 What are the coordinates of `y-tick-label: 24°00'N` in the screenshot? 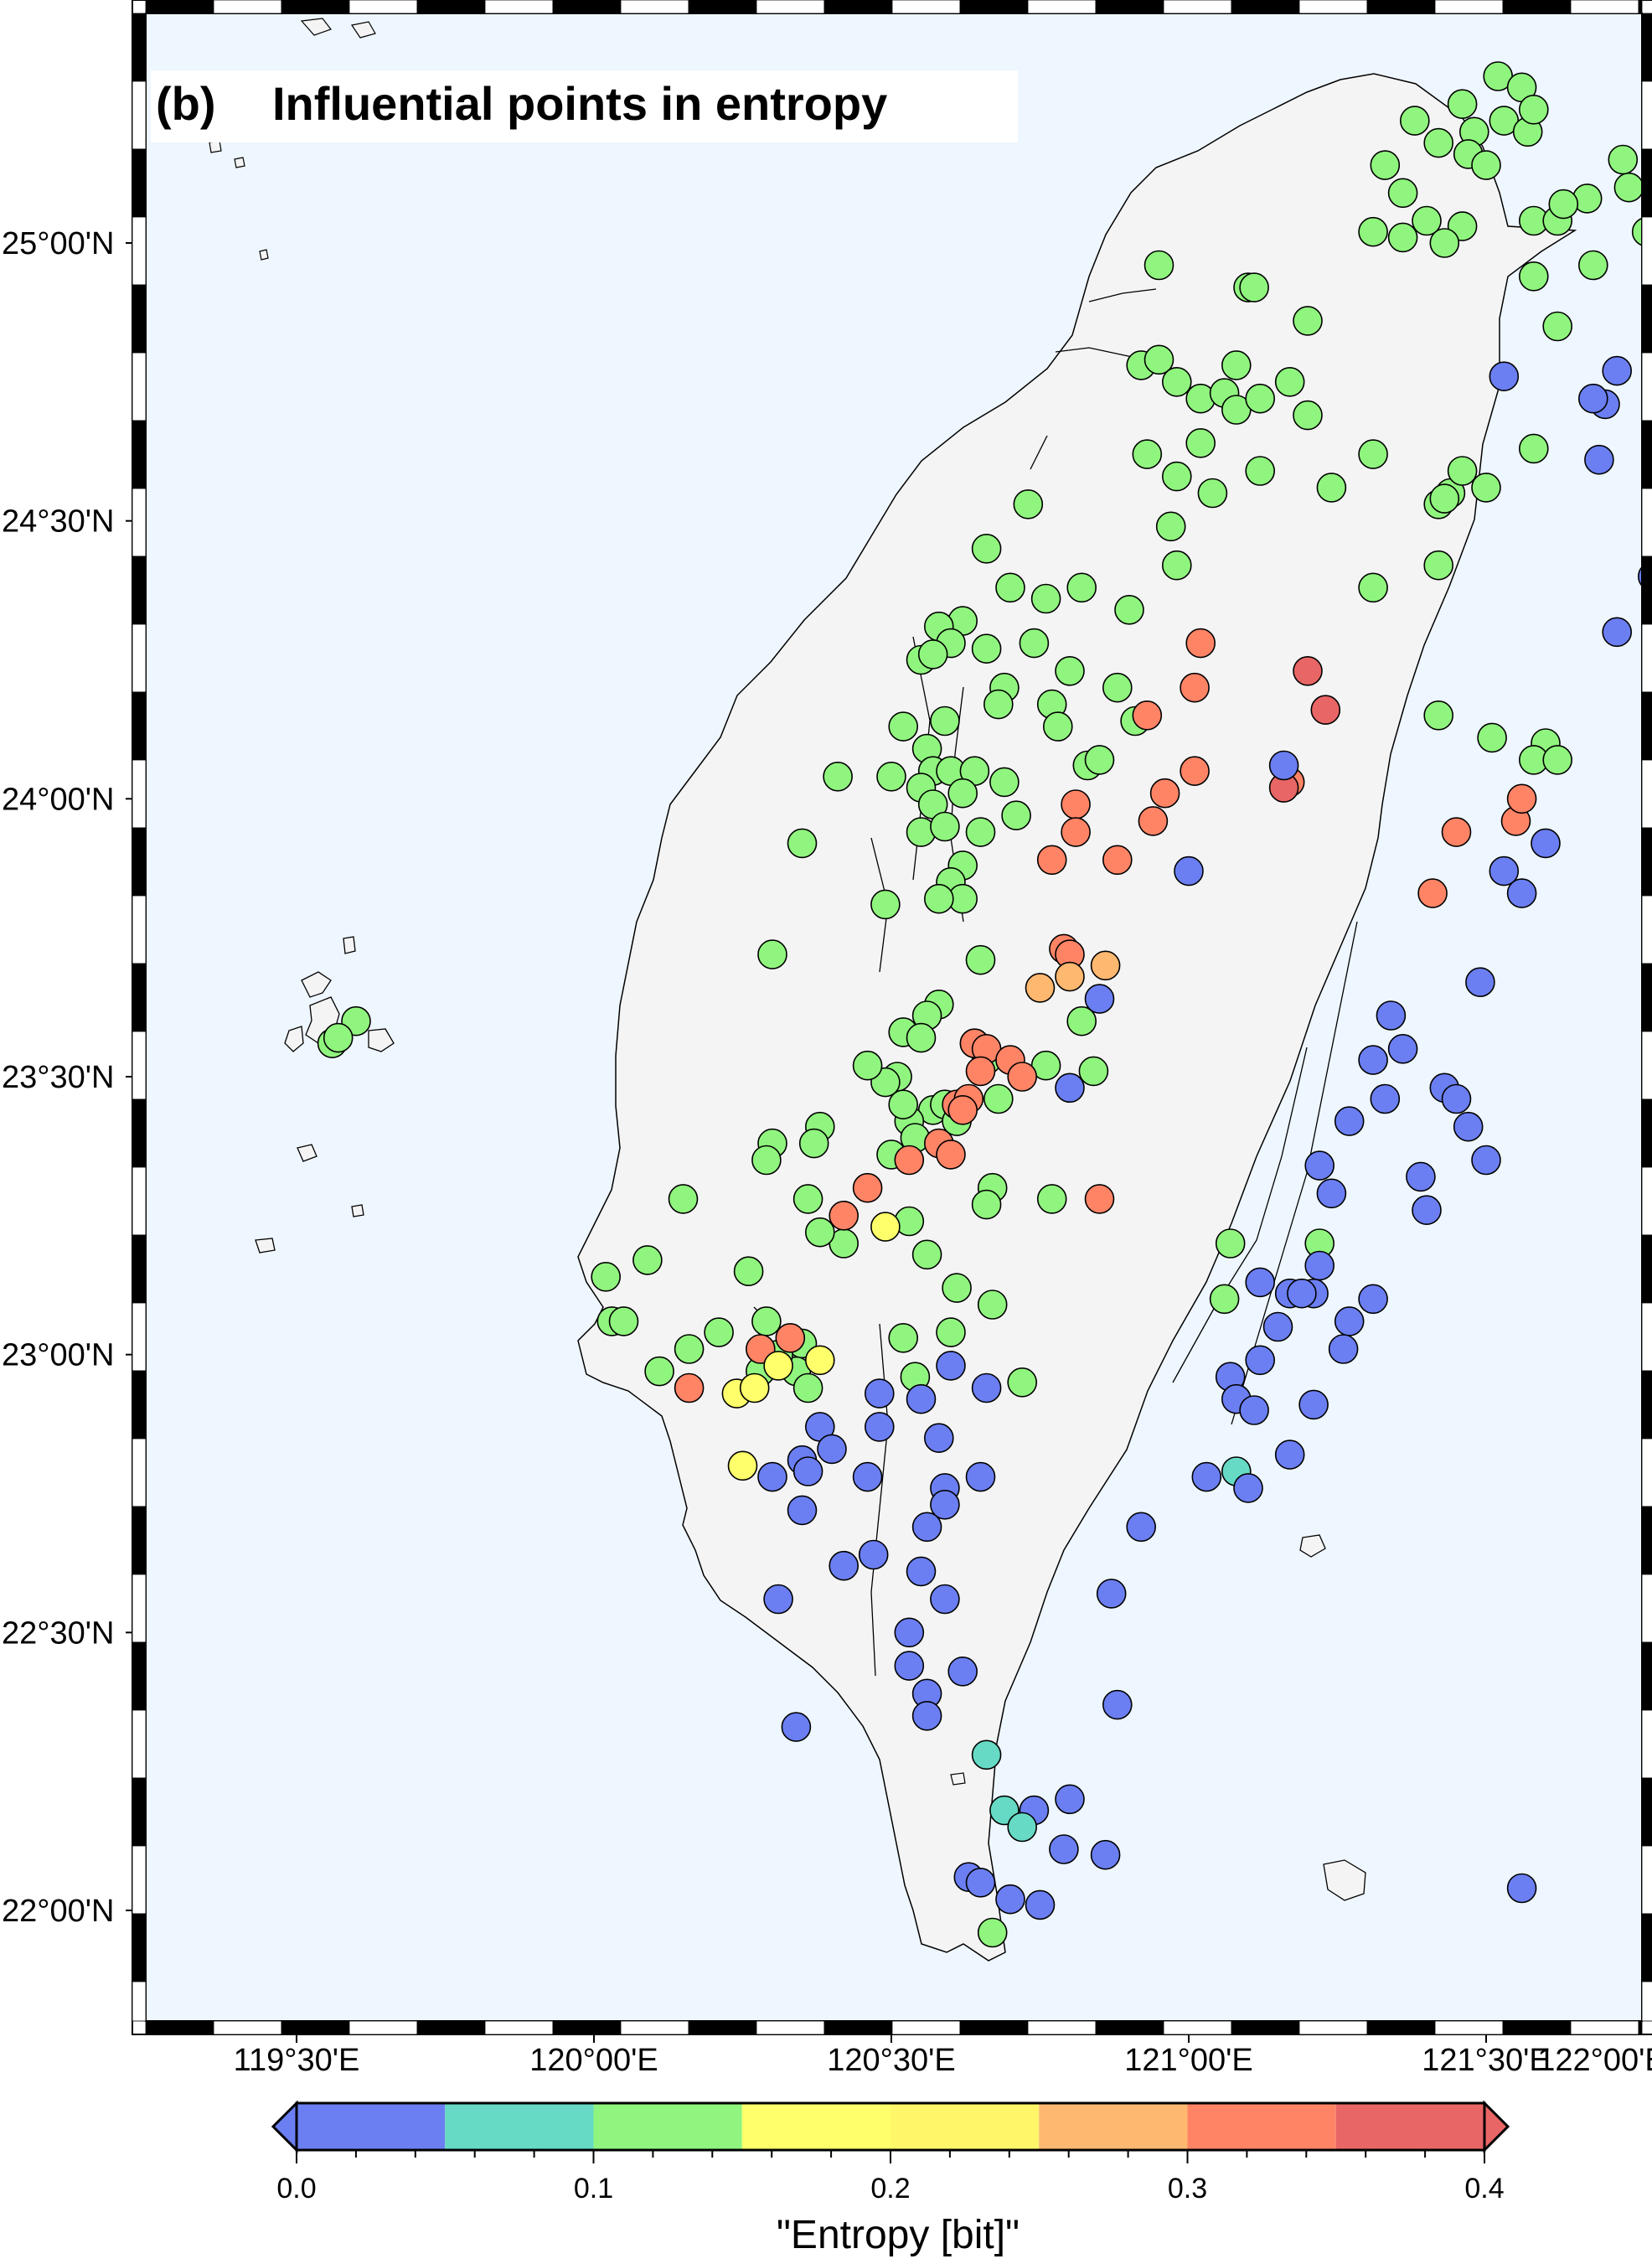 It's located at (58, 800).